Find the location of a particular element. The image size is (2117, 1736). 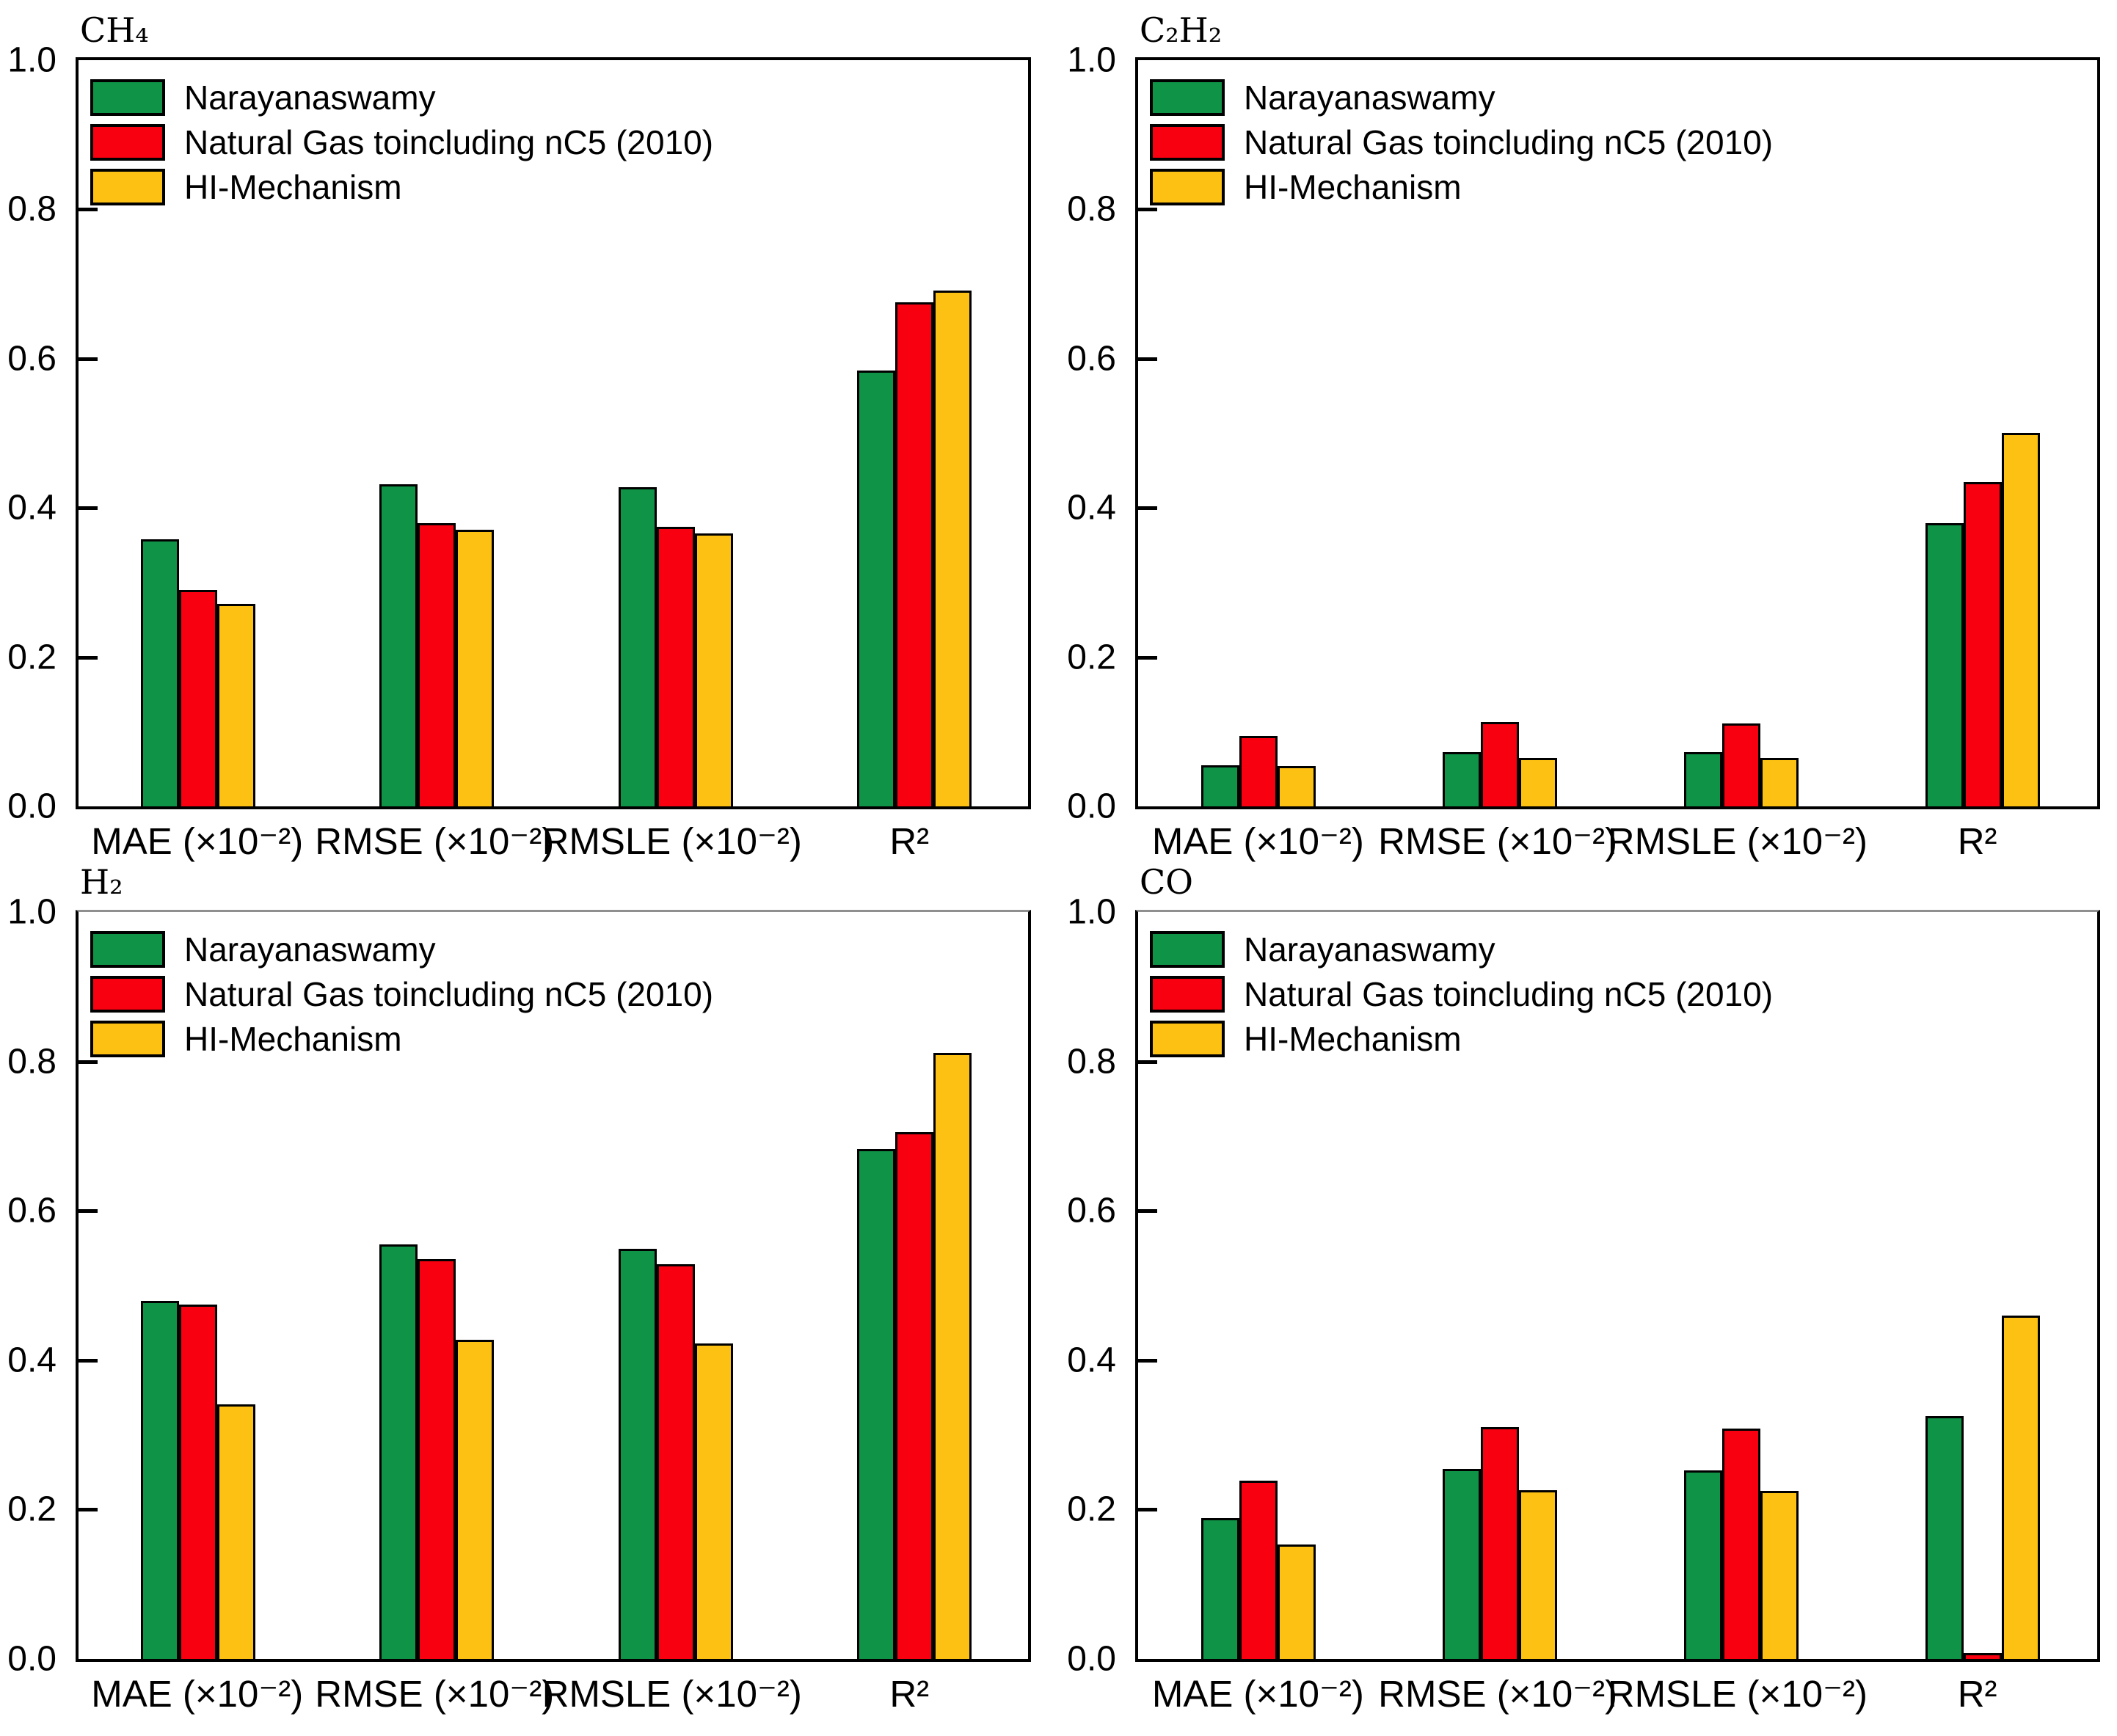

chart-title: CO is located at coordinates (1166, 882).